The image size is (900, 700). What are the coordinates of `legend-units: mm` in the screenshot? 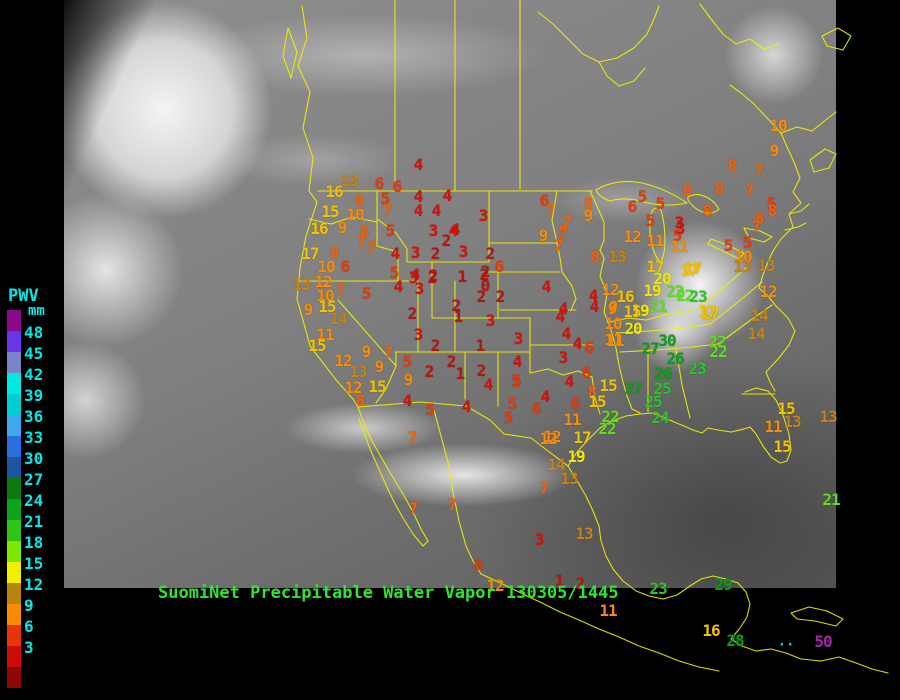 It's located at (36, 311).